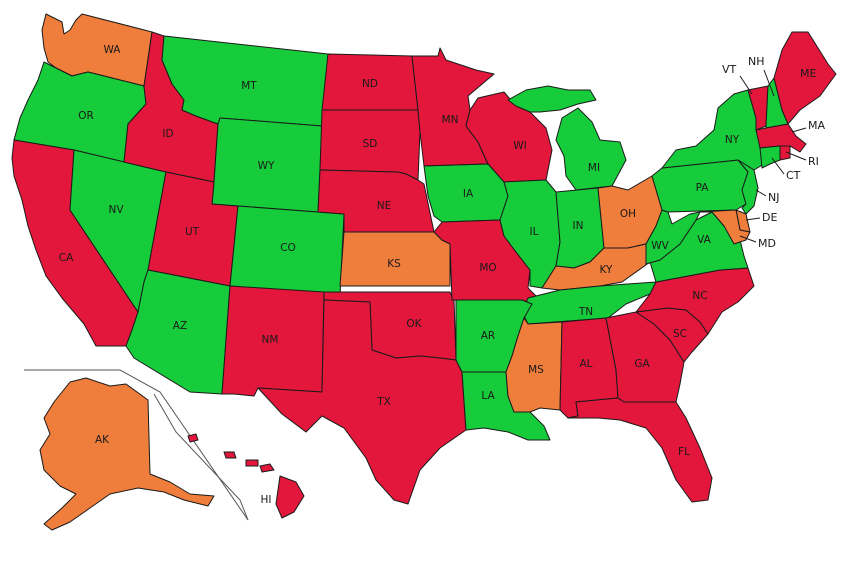 The width and height of the screenshot is (845, 578). I want to click on state-label-ok: OK, so click(414, 324).